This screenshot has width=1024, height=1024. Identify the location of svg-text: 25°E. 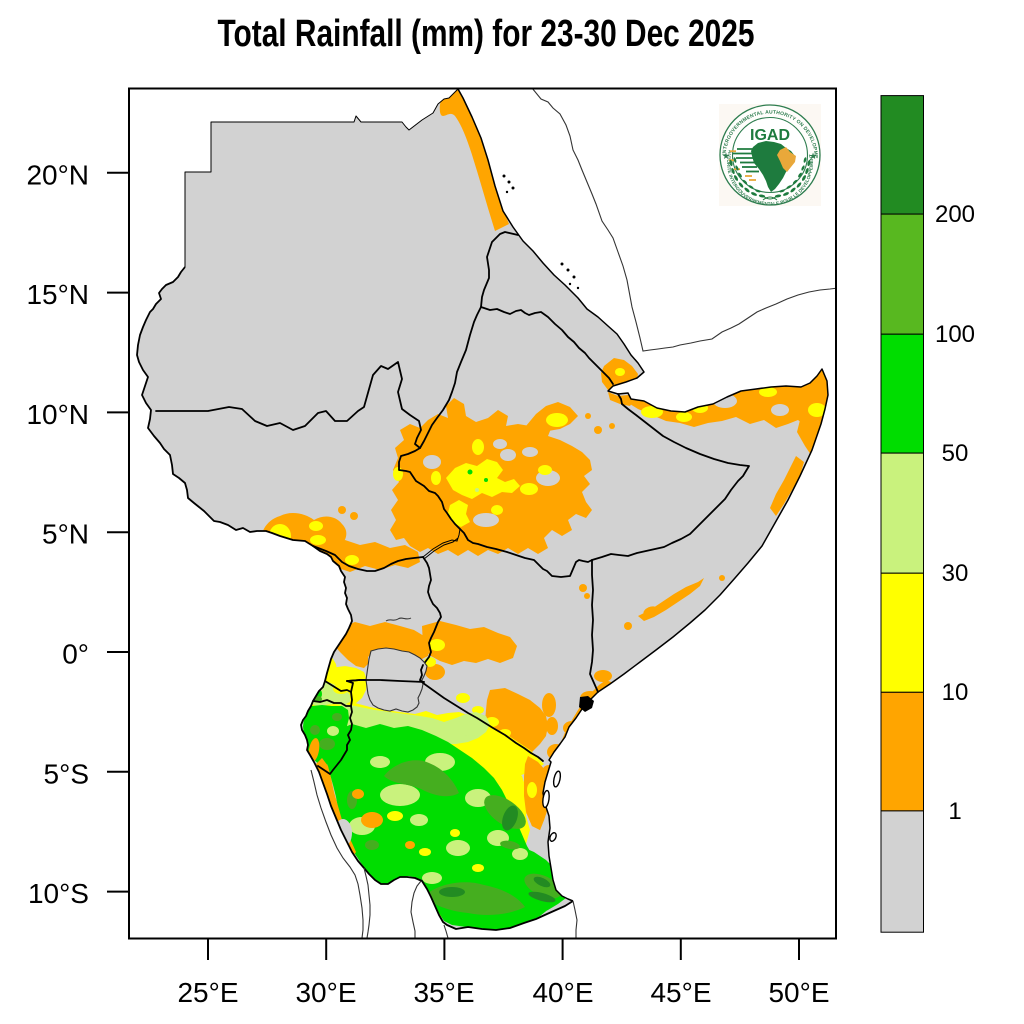
(207, 992).